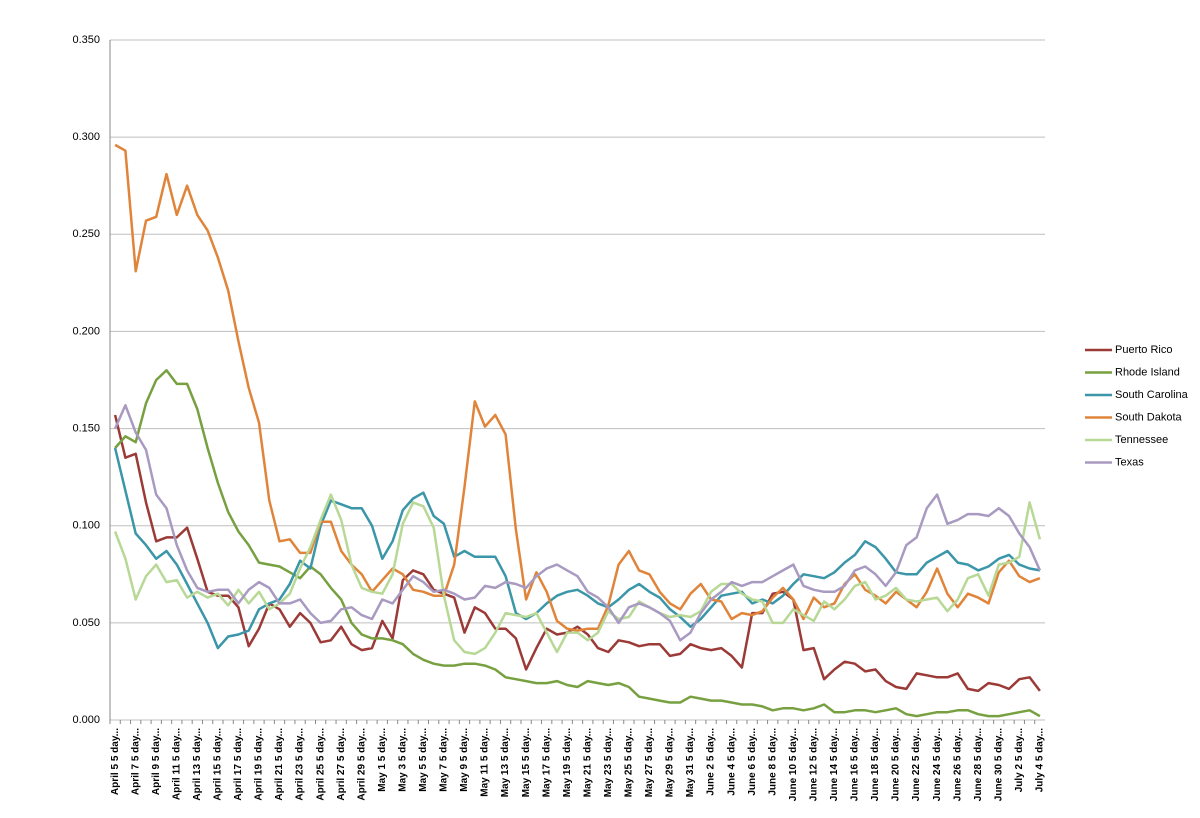 This screenshot has width=1200, height=818. I want to click on legend-label: Texas, so click(1129, 462).